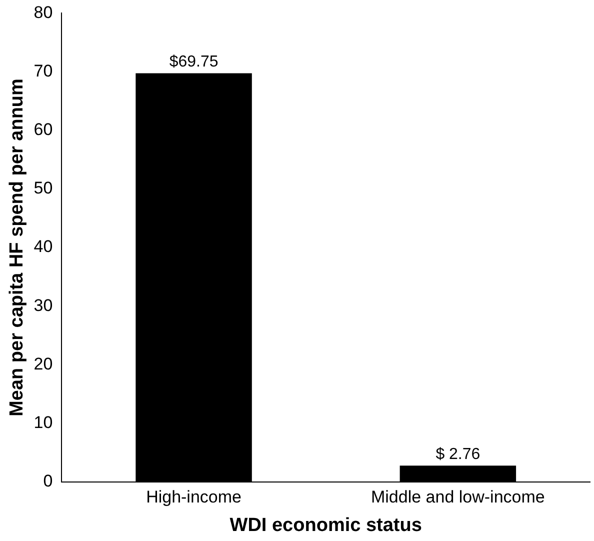  Describe the element at coordinates (43, 364) in the screenshot. I see `y-tick-label: 20` at that location.